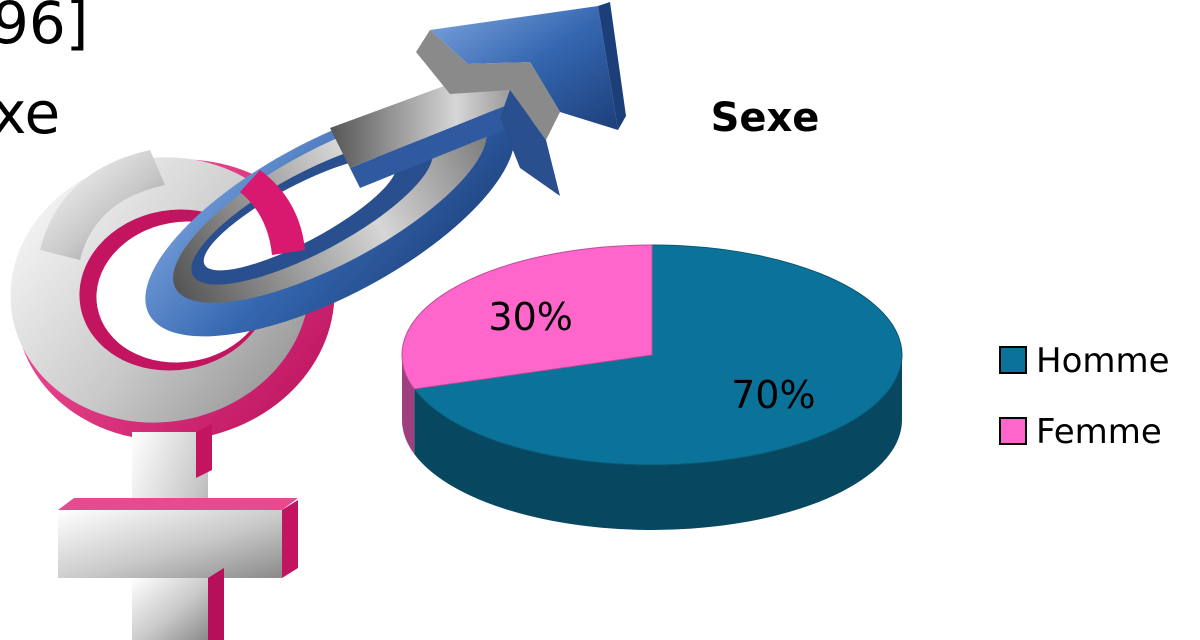 This screenshot has width=1200, height=640. Describe the element at coordinates (658, 443) in the screenshot. I see `pie-slice-depth-homme` at that location.